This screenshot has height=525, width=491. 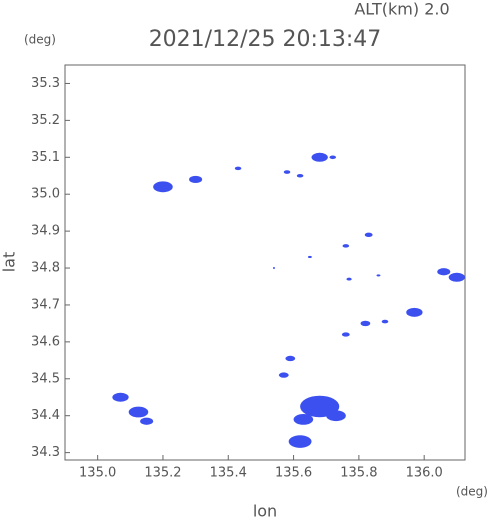 What do you see at coordinates (97, 473) in the screenshot?
I see `x-tick-label: 135.0` at bounding box center [97, 473].